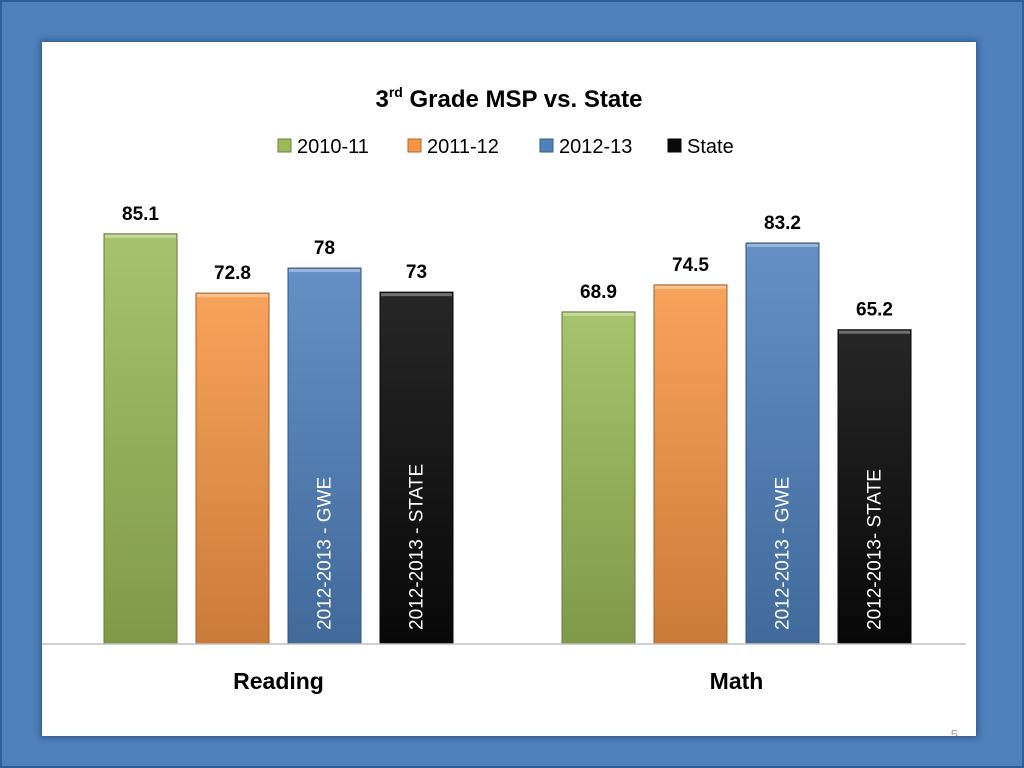 The height and width of the screenshot is (768, 1024). I want to click on chart-title-superscript: rd, so click(396, 92).